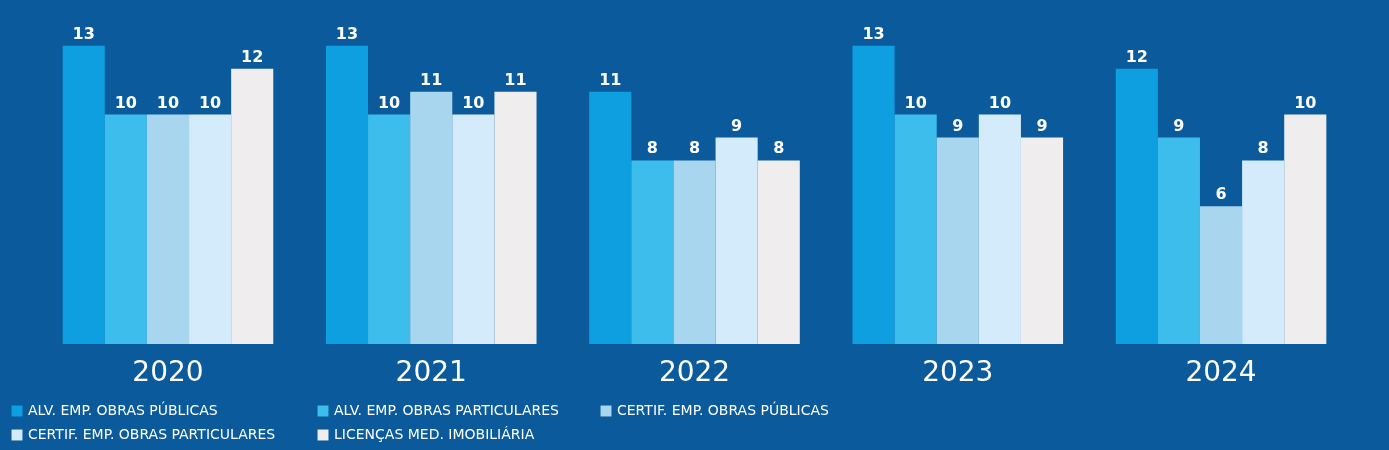 The image size is (1389, 450). What do you see at coordinates (1221, 371) in the screenshot?
I see `x-tick-label: 2024` at bounding box center [1221, 371].